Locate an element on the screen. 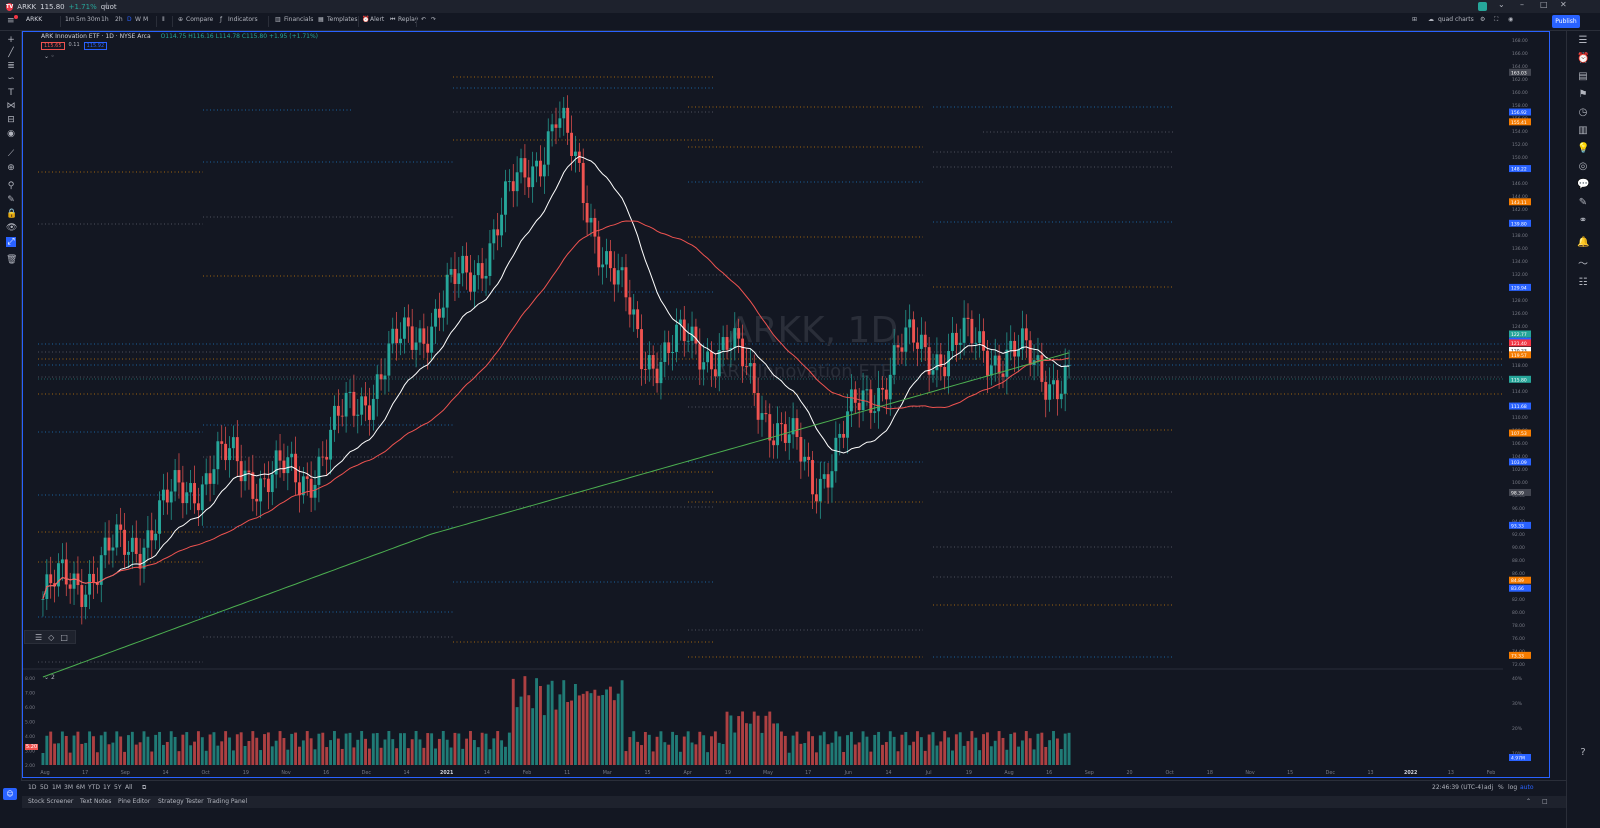 Image resolution: width=1600 pixels, height=828 pixels. interval-w: W is located at coordinates (138, 19).